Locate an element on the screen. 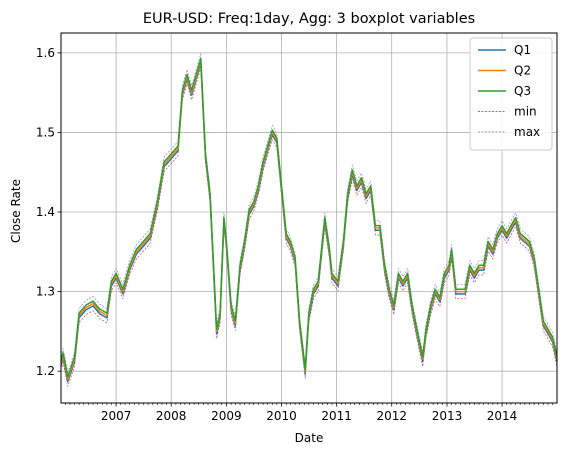  x-axis: 2007 2008 2009 2010 2011 2012 2013 2014 is located at coordinates (309, 413).